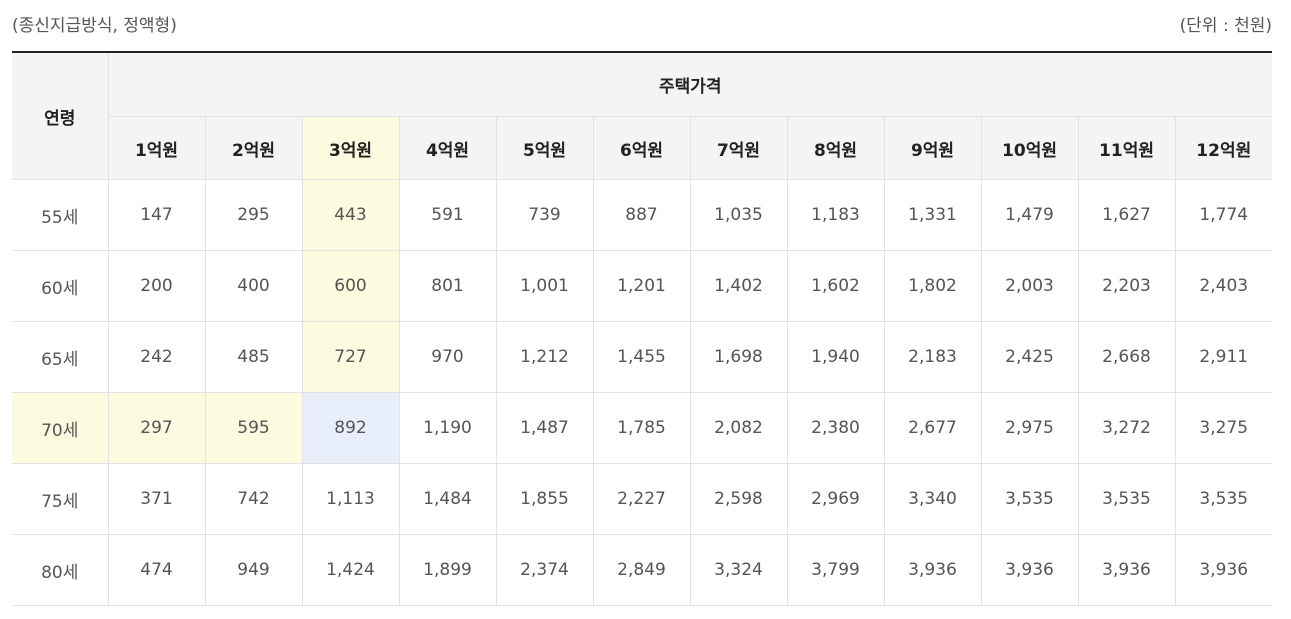  What do you see at coordinates (1127, 428) in the screenshot?
I see `pension-value-cell: 3,272` at bounding box center [1127, 428].